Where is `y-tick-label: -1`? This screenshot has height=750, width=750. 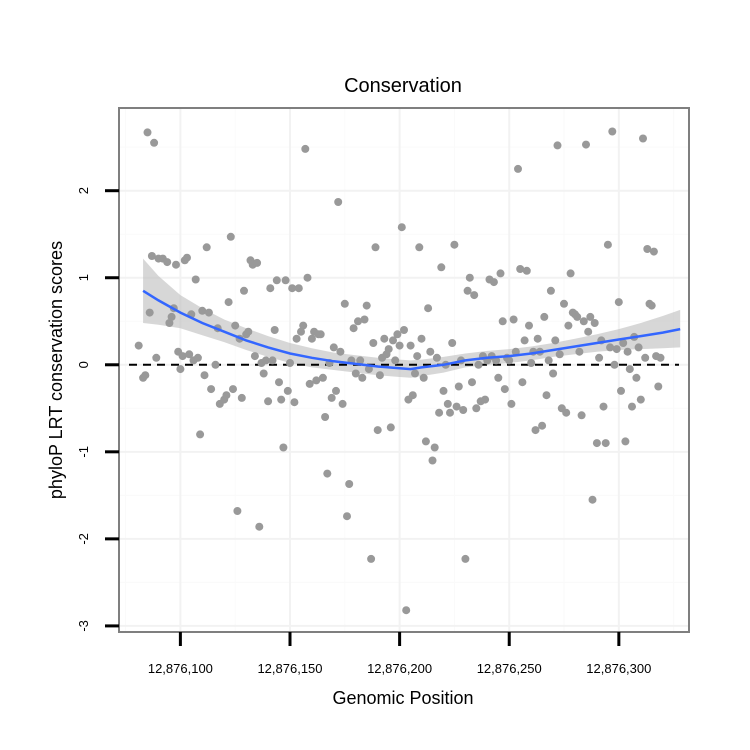
y-tick-label: -1 is located at coordinates (83, 452).